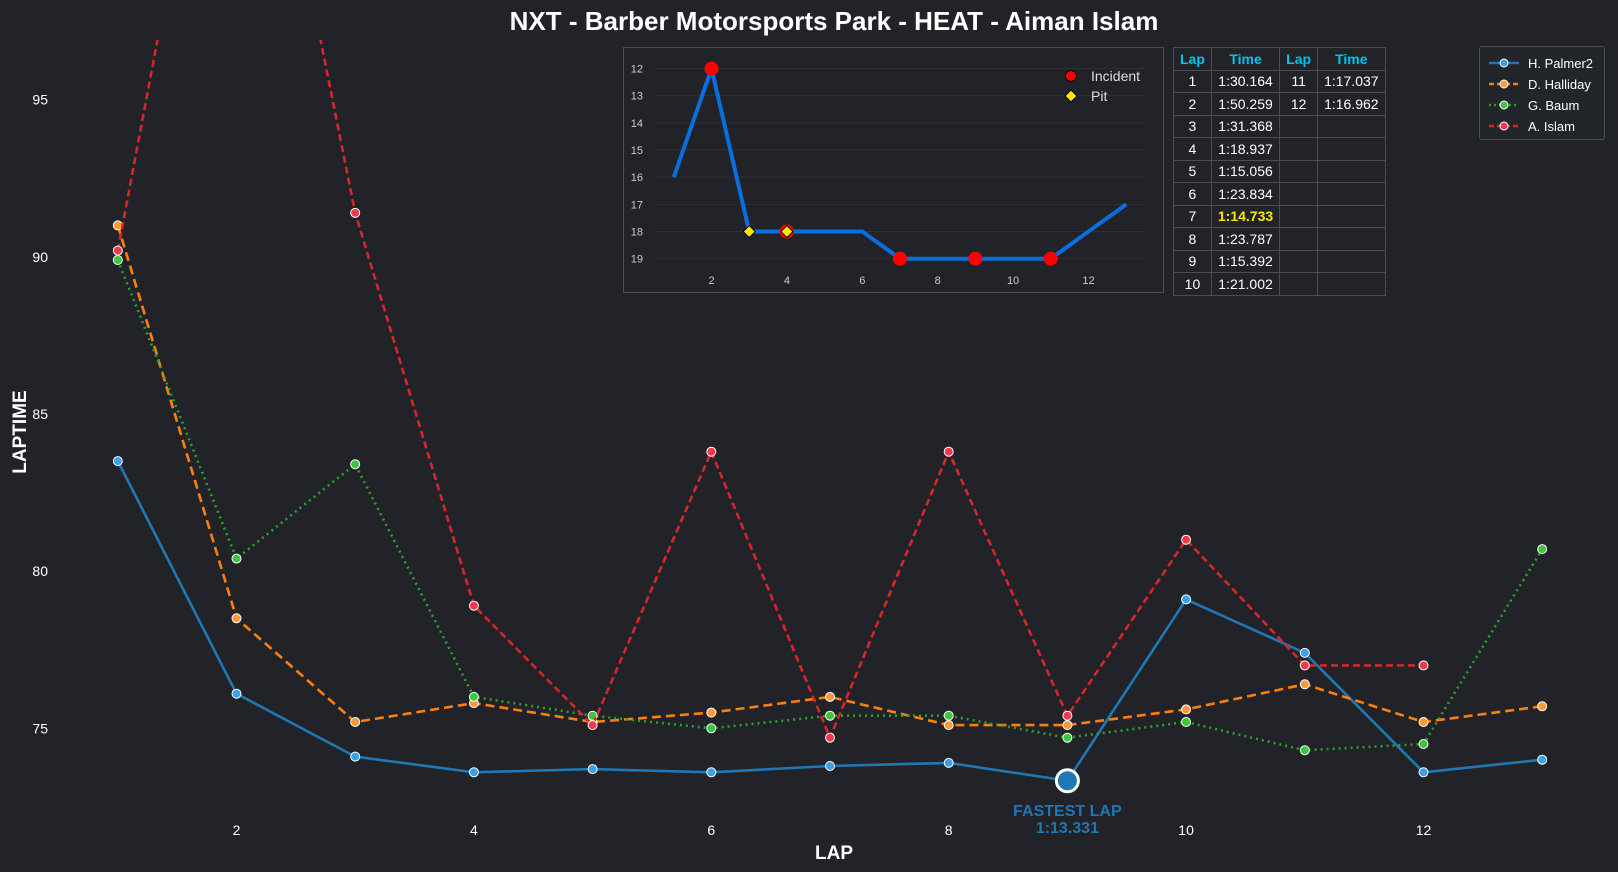  I want to click on y-tick-label: 80, so click(40, 571).